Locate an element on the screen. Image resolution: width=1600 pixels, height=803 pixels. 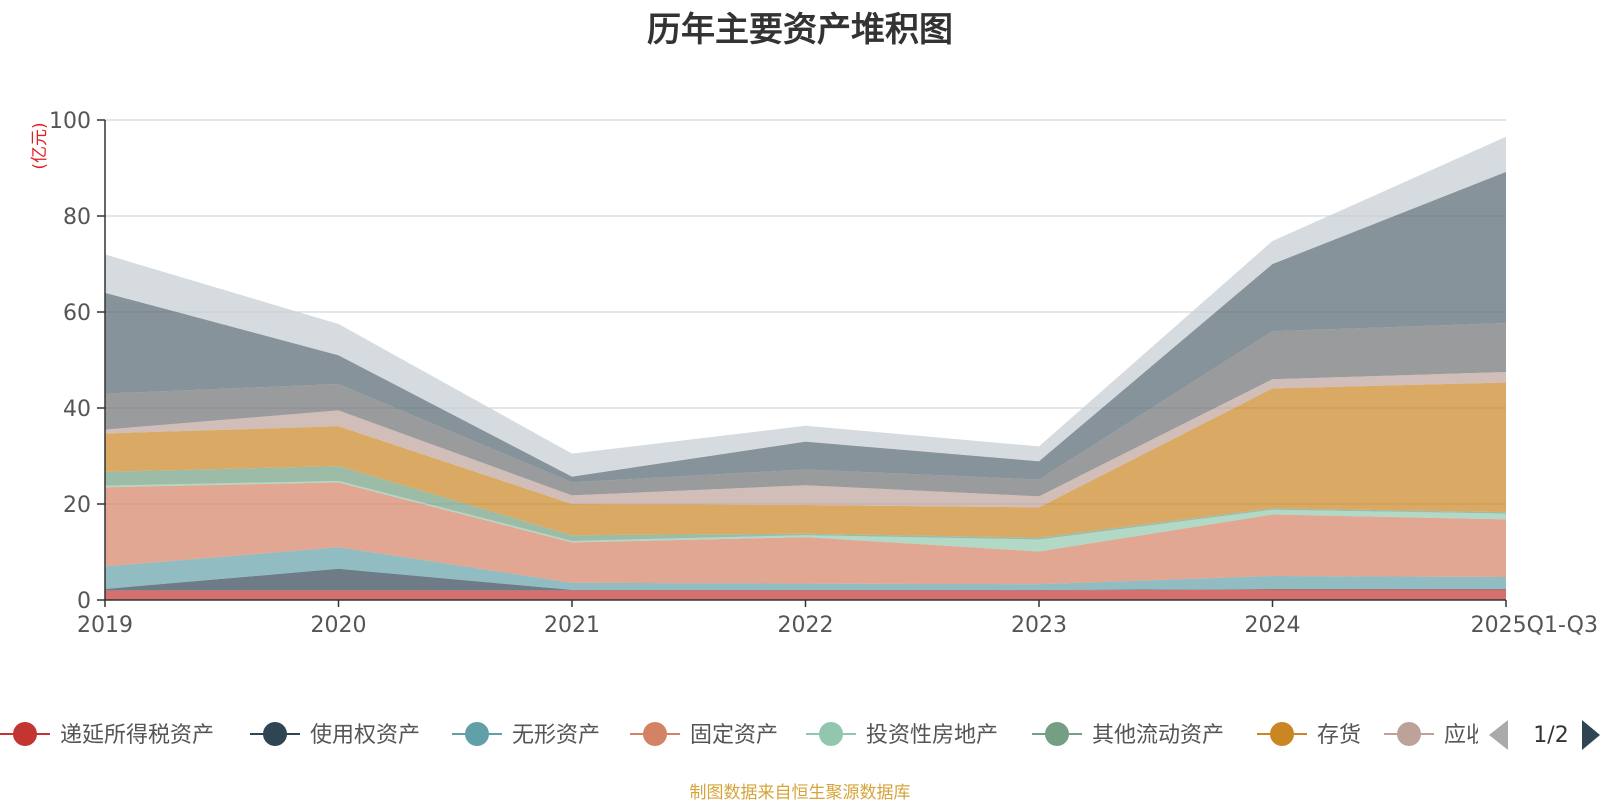
y-tick-label-100: 100 is located at coordinates (70, 121).